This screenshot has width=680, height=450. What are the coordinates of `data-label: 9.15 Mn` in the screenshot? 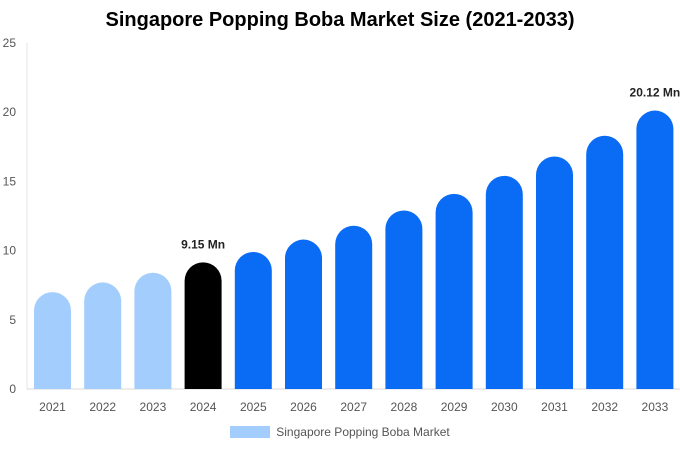 It's located at (203, 244).